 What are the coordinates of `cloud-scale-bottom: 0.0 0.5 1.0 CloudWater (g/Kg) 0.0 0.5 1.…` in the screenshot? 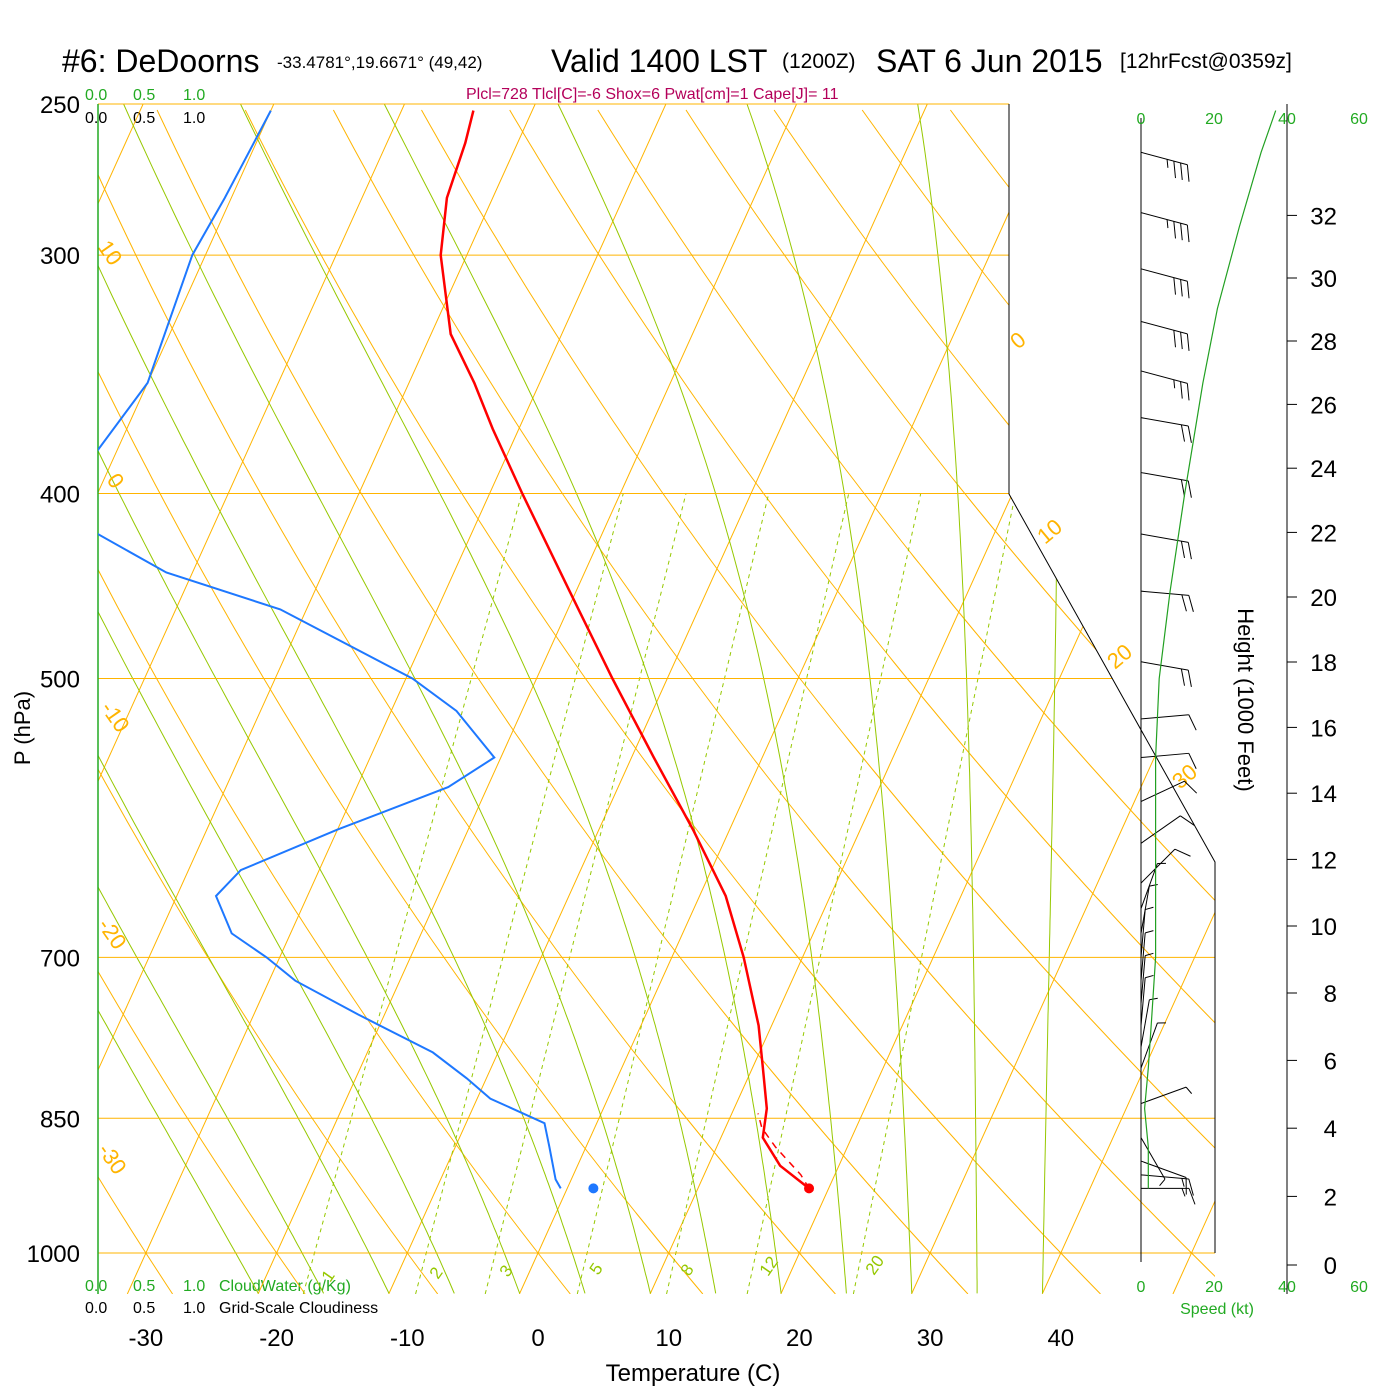 It's located at (231, 1297).